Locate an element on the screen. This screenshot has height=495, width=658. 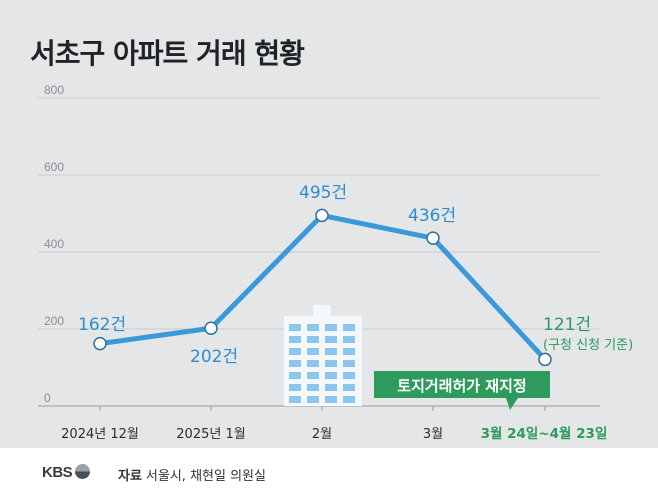
x-tick-label: 3월 24일~4월 23일 is located at coordinates (544, 433).